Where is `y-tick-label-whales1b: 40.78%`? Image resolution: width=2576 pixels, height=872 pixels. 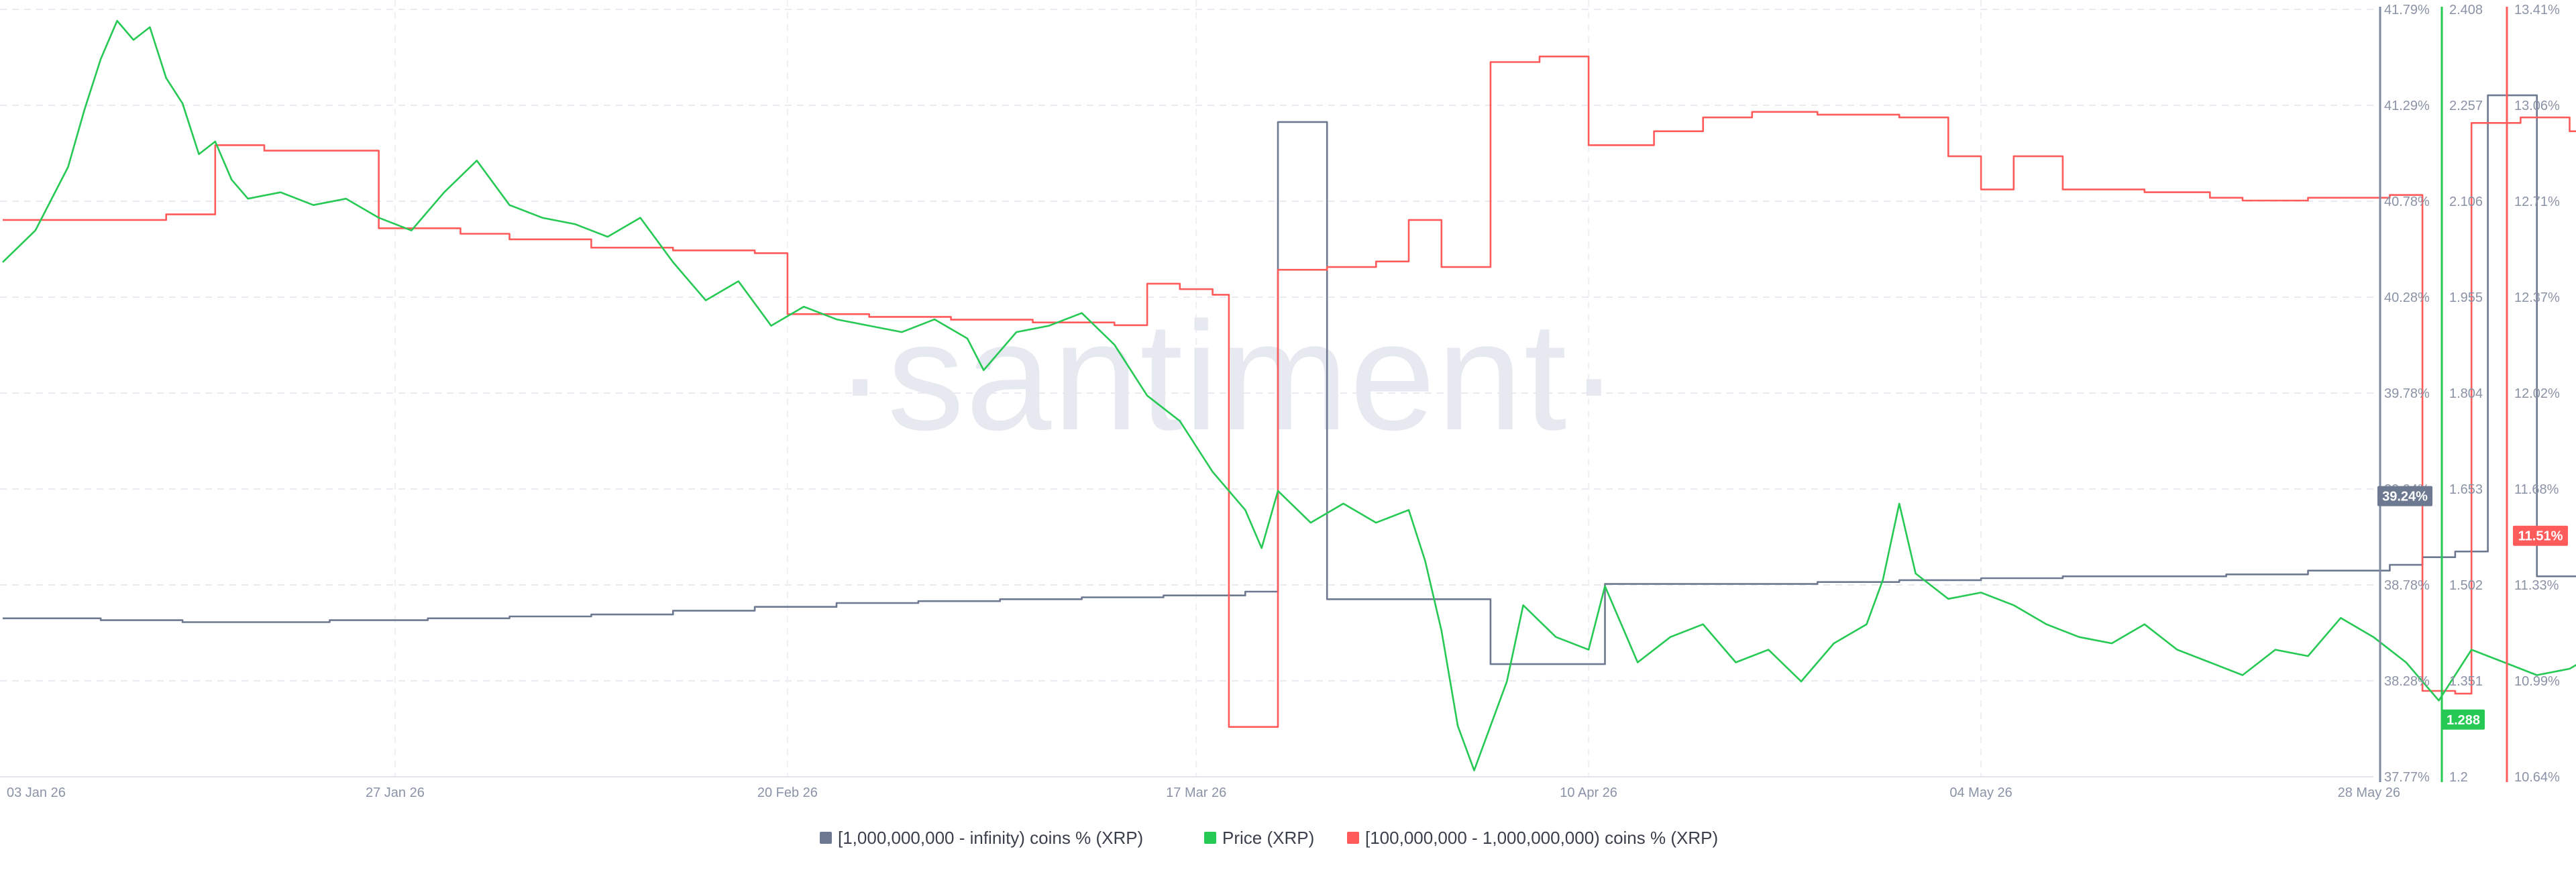
y-tick-label-whales1b: 40.78% is located at coordinates (2407, 202).